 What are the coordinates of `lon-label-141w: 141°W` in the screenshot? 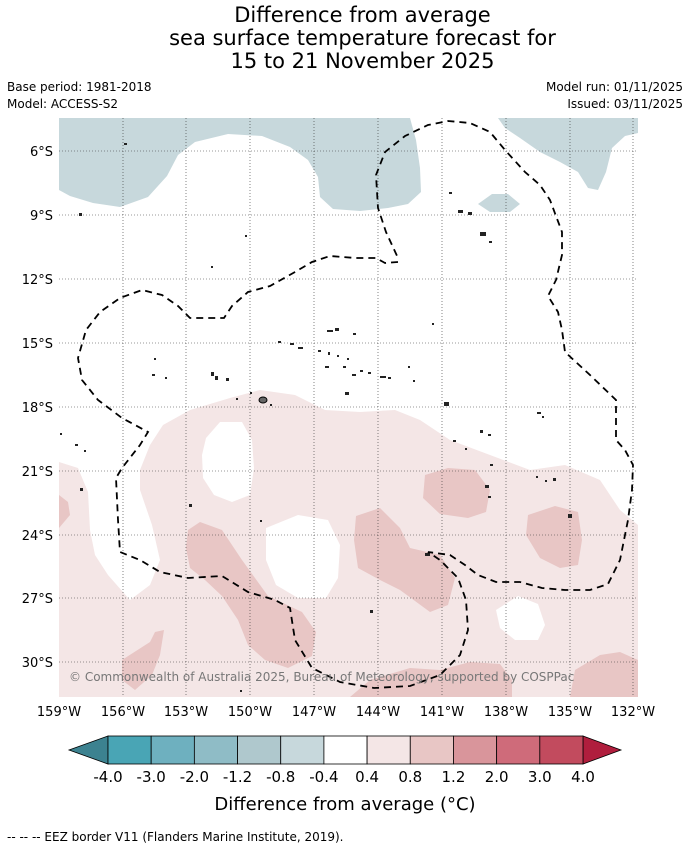 It's located at (442, 712).